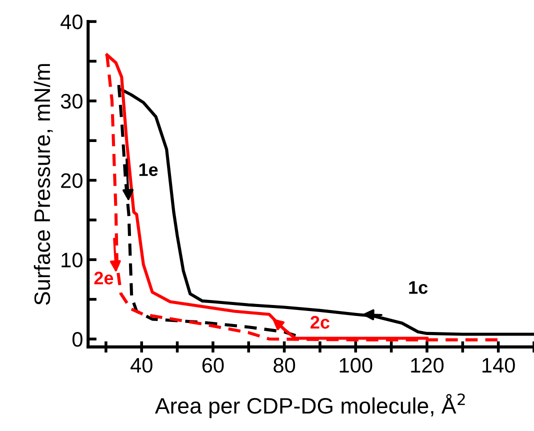 This screenshot has width=534, height=431. What do you see at coordinates (285, 365) in the screenshot?
I see `x-tick-label: 80` at bounding box center [285, 365].